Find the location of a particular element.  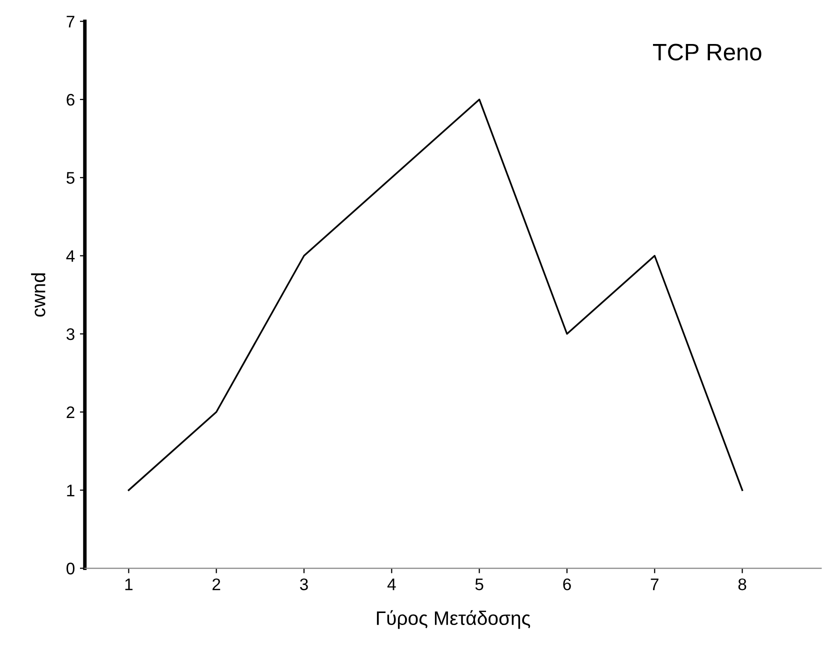

x-tick-label: 3 is located at coordinates (304, 584).